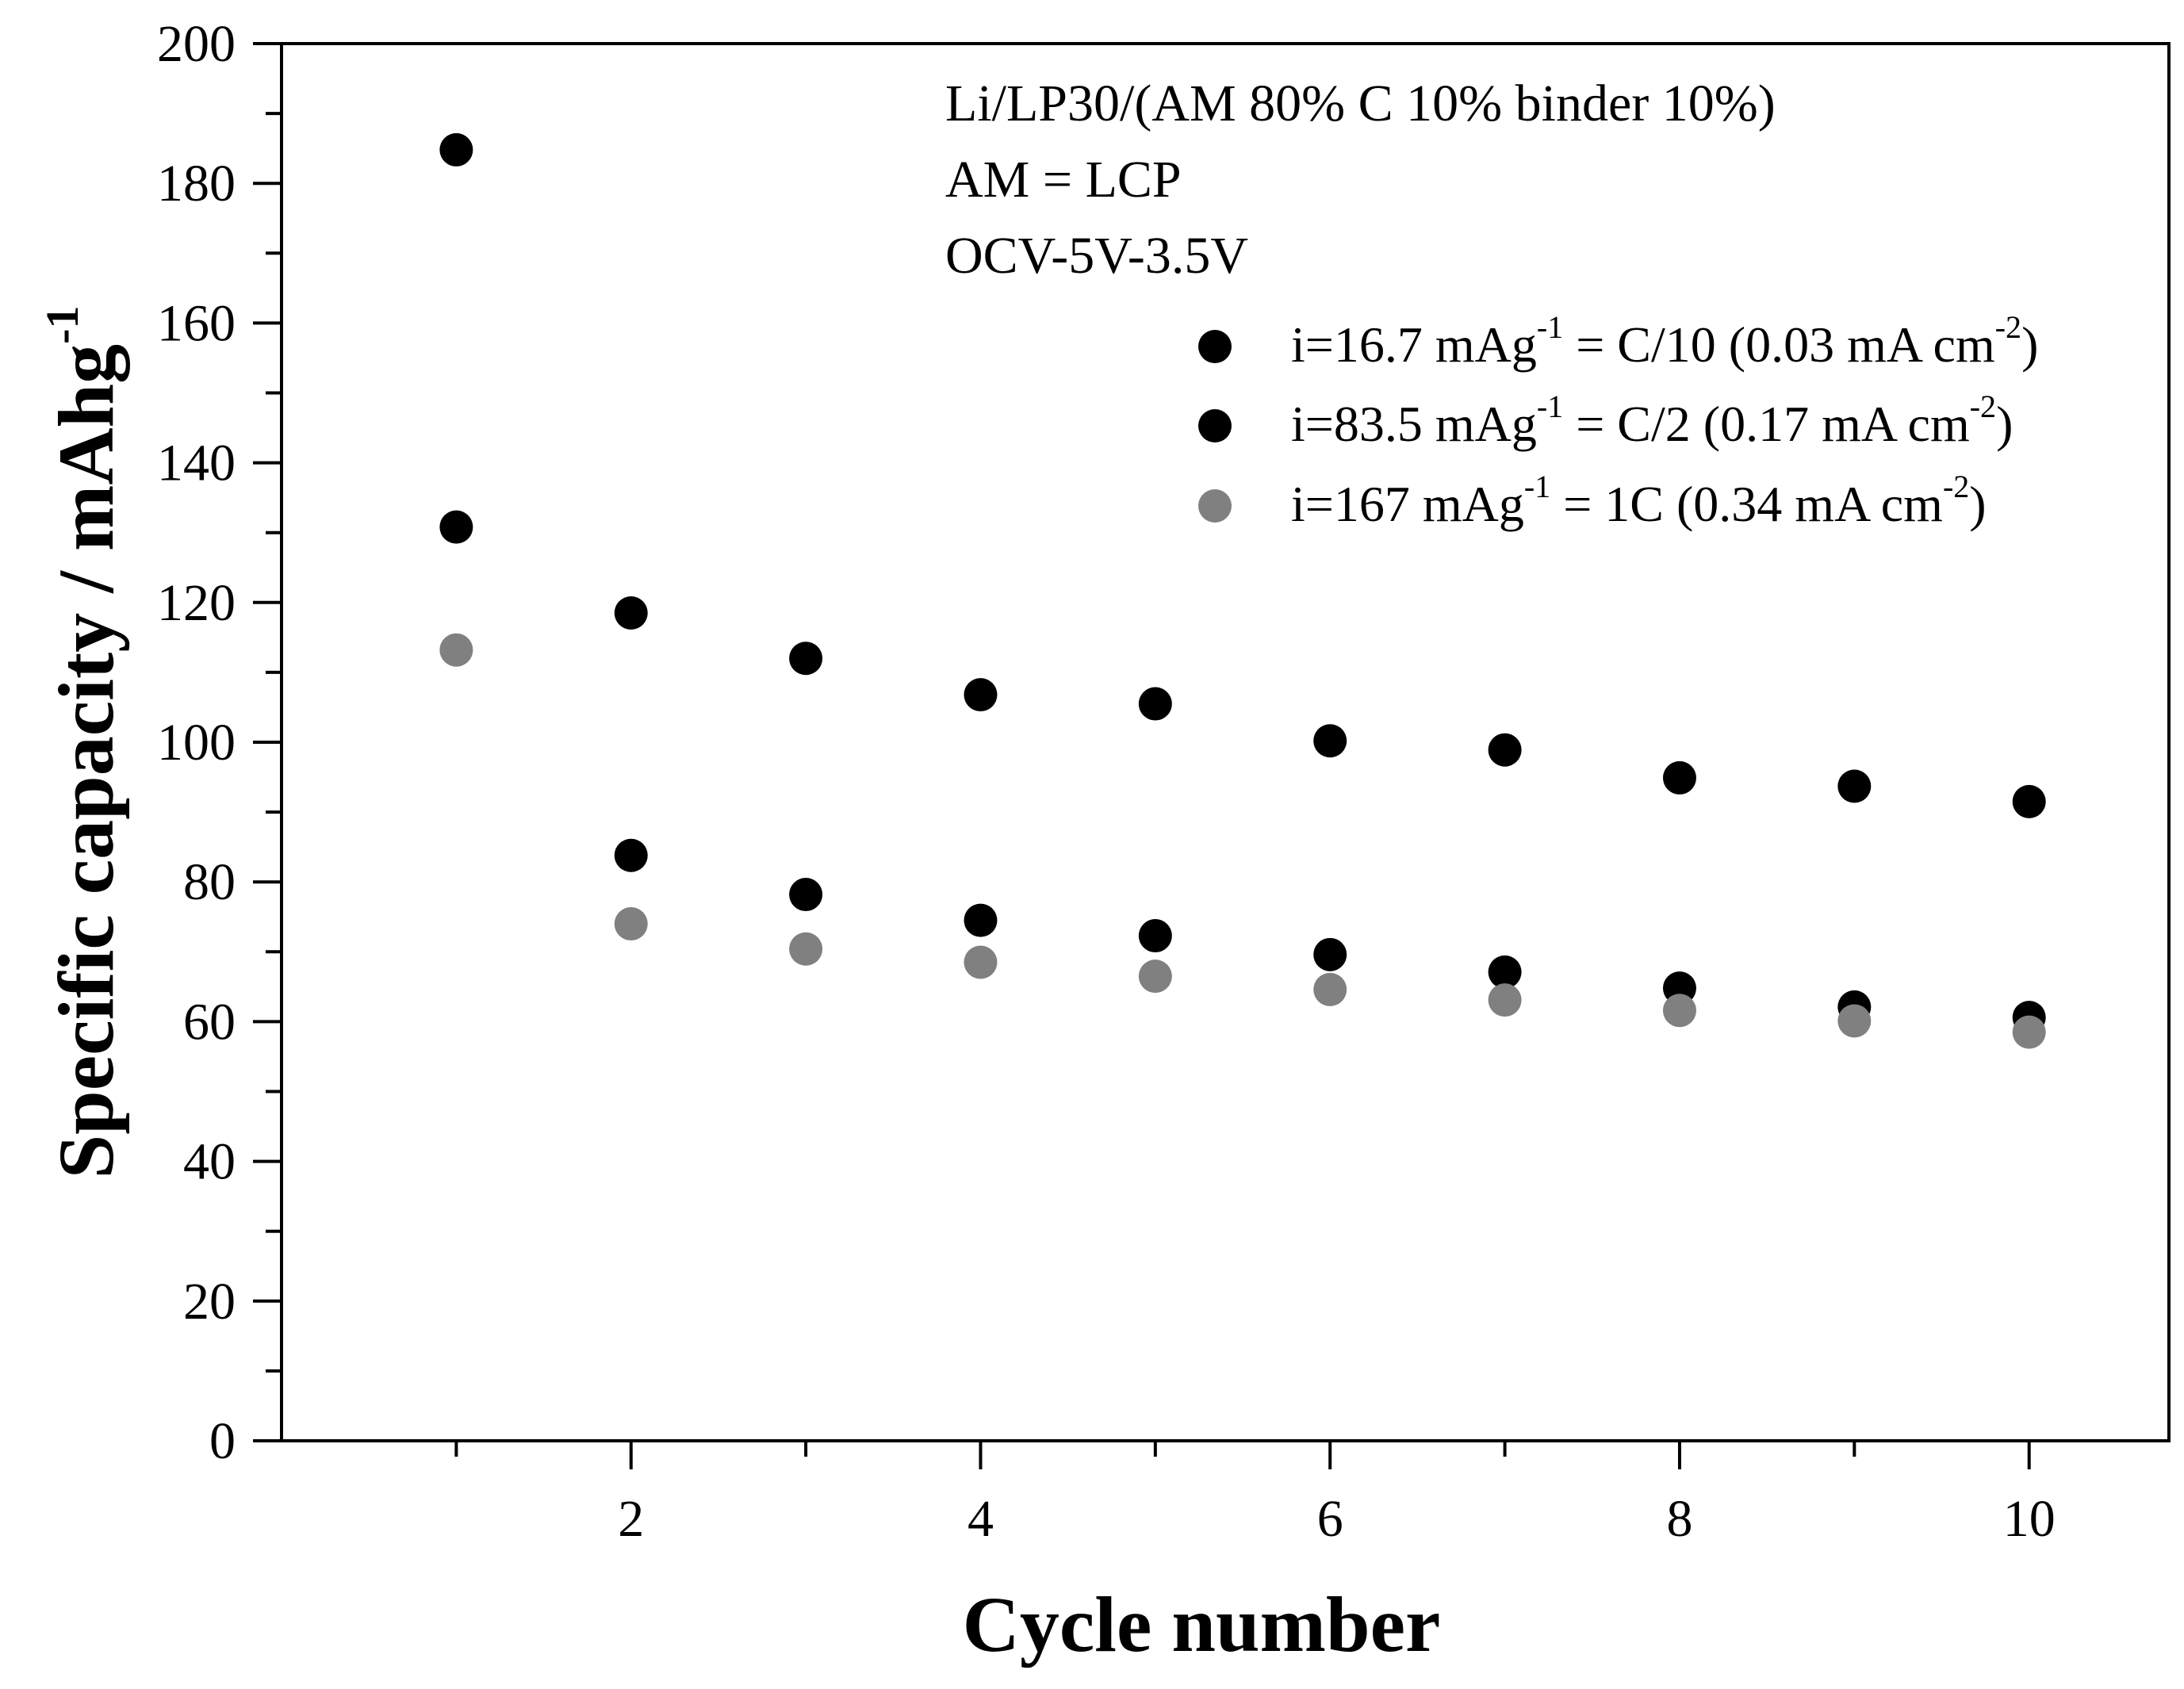 The height and width of the screenshot is (1689, 2184). I want to click on y-axis-title: Specific capacity / mAhg-1, so click(83, 742).